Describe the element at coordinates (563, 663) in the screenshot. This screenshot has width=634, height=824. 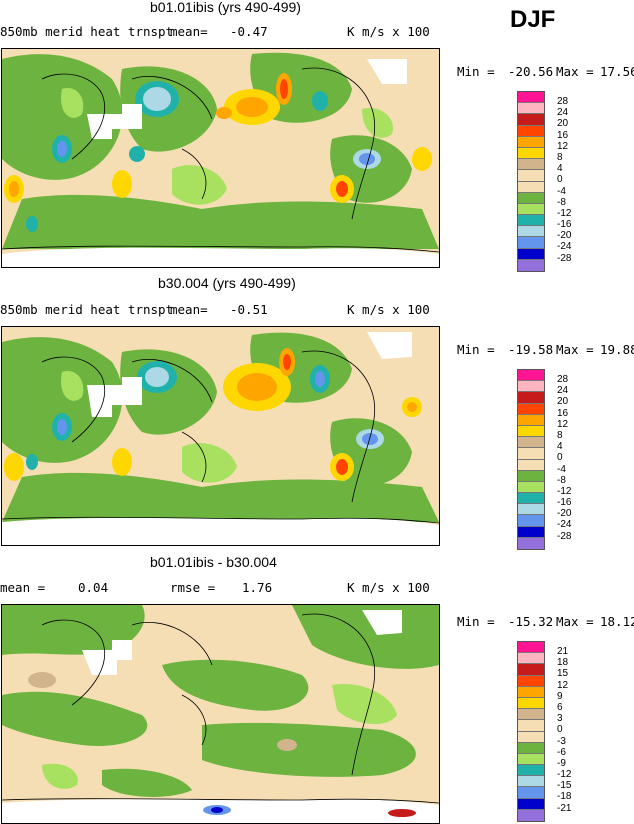
I see `colorbar-label: 18` at that location.